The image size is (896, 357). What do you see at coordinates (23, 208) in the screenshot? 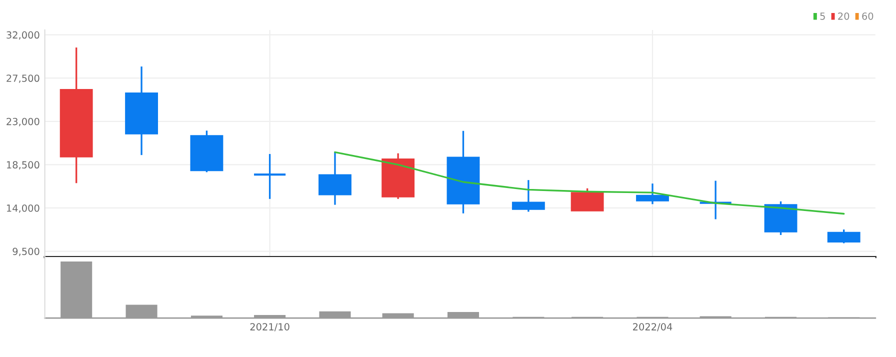
I see `y-tick-label: 14,000` at bounding box center [23, 208].